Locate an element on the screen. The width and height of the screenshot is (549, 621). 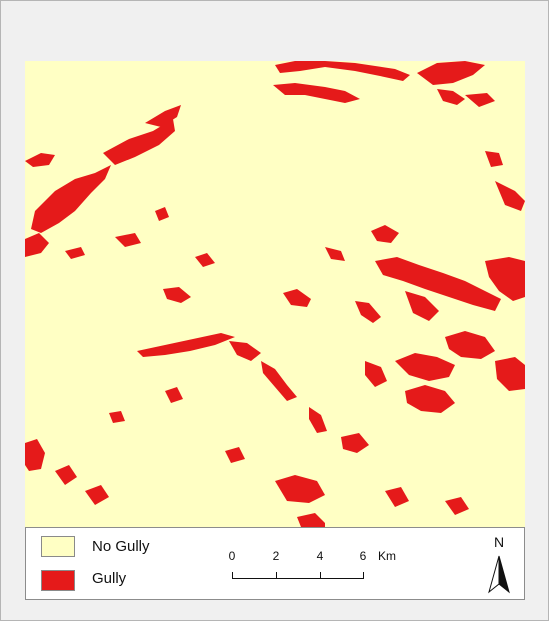
north-arrow-icon is located at coordinates (499, 574).